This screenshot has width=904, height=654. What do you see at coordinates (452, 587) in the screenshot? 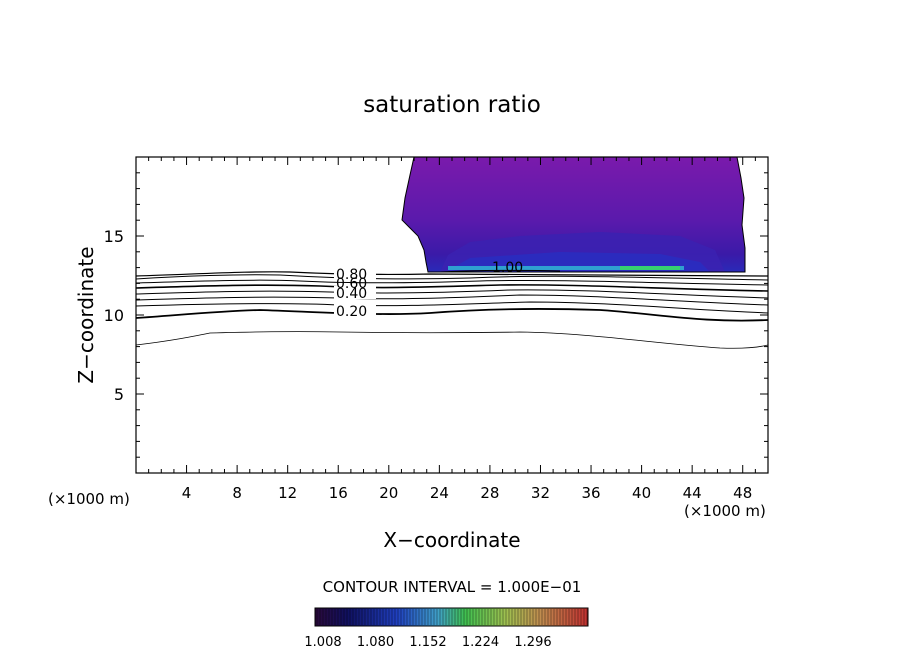
I see `contour-interval-text: CONTOUR INTERVAL = 1.000E−01` at bounding box center [452, 587].